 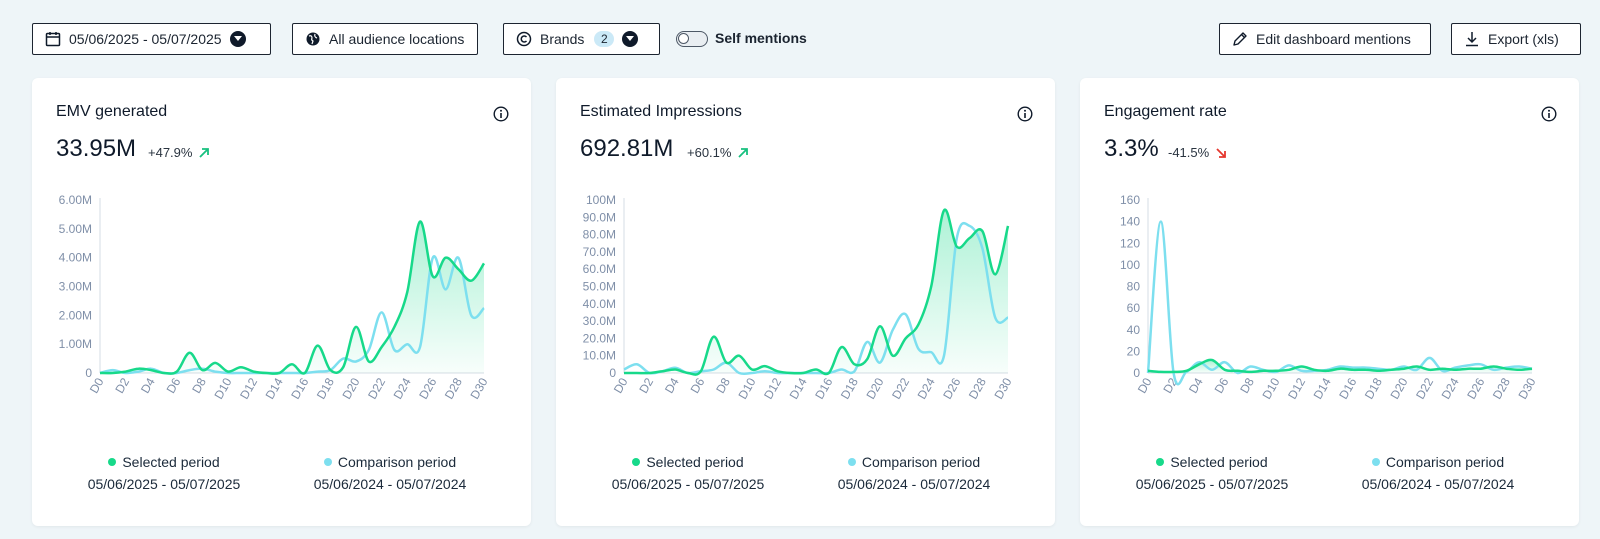 I want to click on self-mentions-toggle, so click(x=692, y=39).